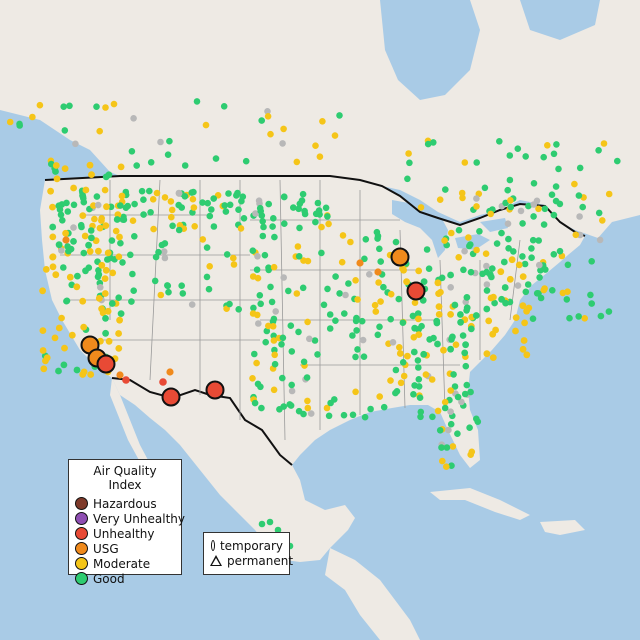 Image resolution: width=640 pixels, height=640 pixels. What do you see at coordinates (248, 553) in the screenshot?
I see `monitor-type-legend: temporary permanent` at bounding box center [248, 553].